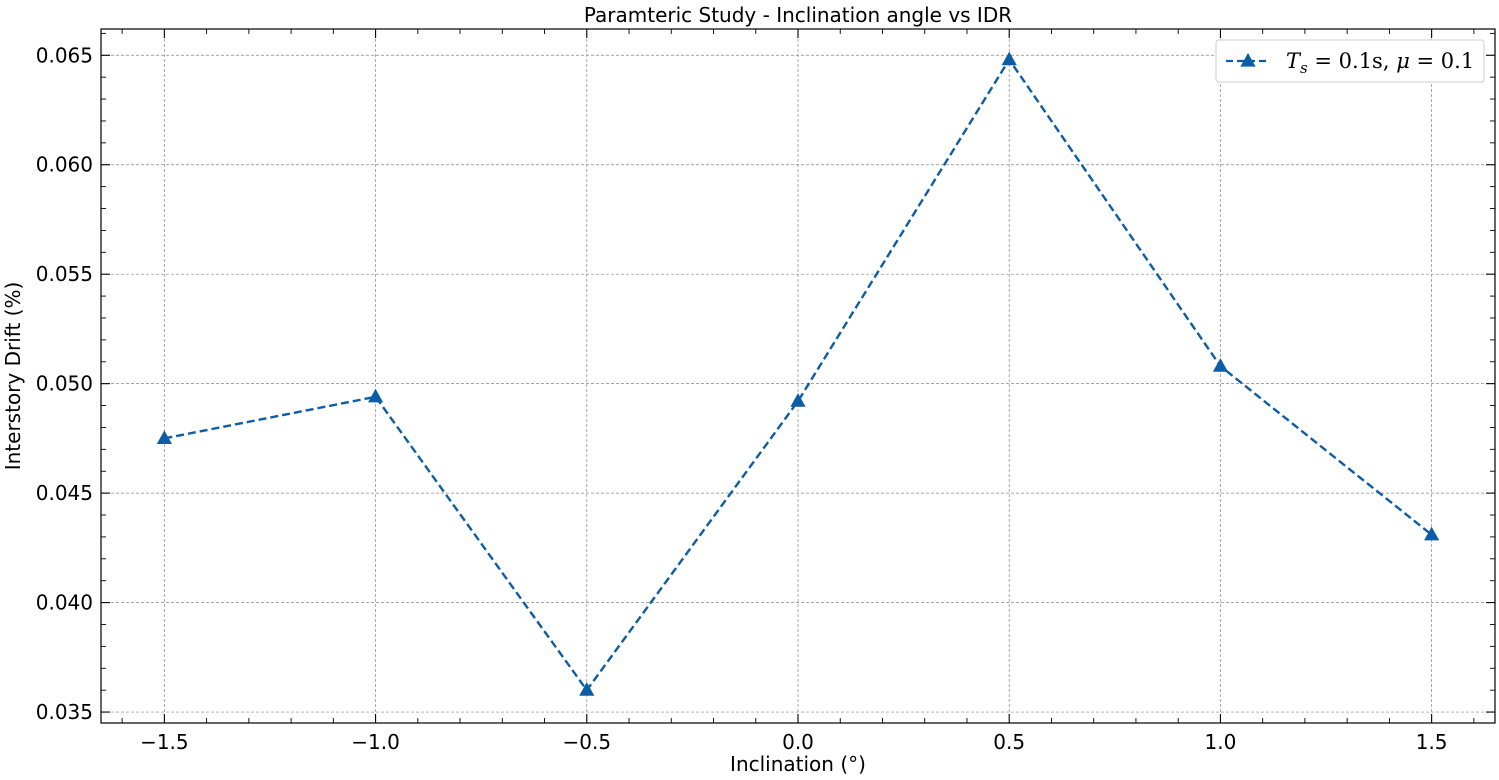 This screenshot has width=1499, height=780. What do you see at coordinates (164, 742) in the screenshot?
I see `x-tick-label: −1.5` at bounding box center [164, 742].